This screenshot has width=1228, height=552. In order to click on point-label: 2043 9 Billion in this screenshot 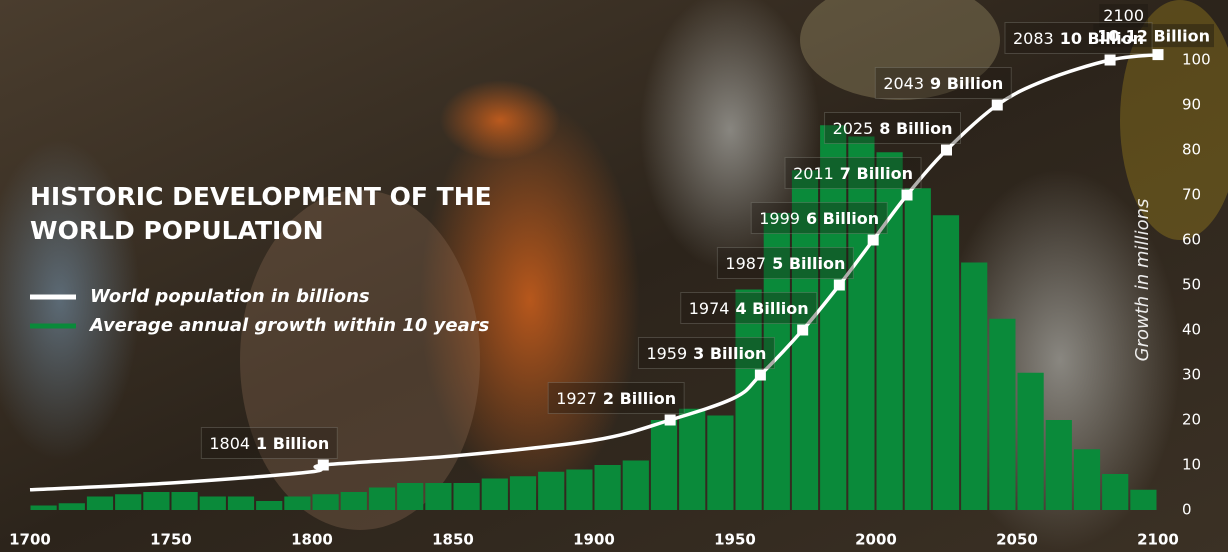, I will do `click(943, 83)`.